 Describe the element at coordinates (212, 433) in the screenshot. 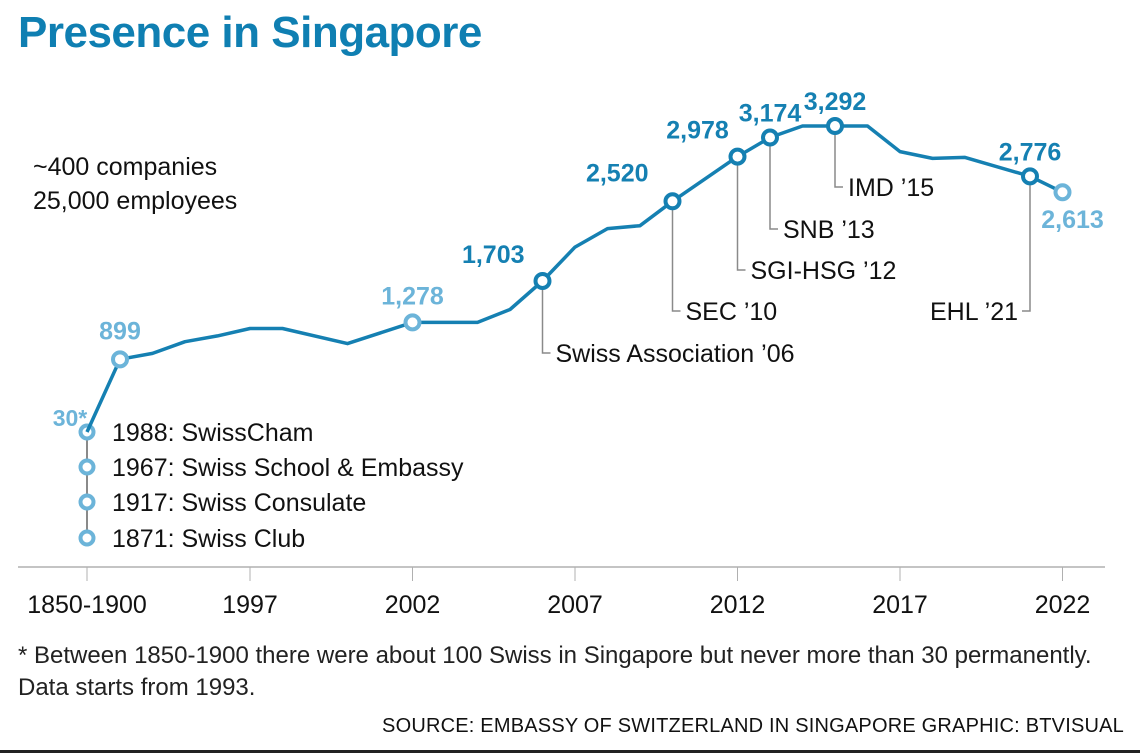

I see `milestone-label: 1988: SwissCham` at that location.